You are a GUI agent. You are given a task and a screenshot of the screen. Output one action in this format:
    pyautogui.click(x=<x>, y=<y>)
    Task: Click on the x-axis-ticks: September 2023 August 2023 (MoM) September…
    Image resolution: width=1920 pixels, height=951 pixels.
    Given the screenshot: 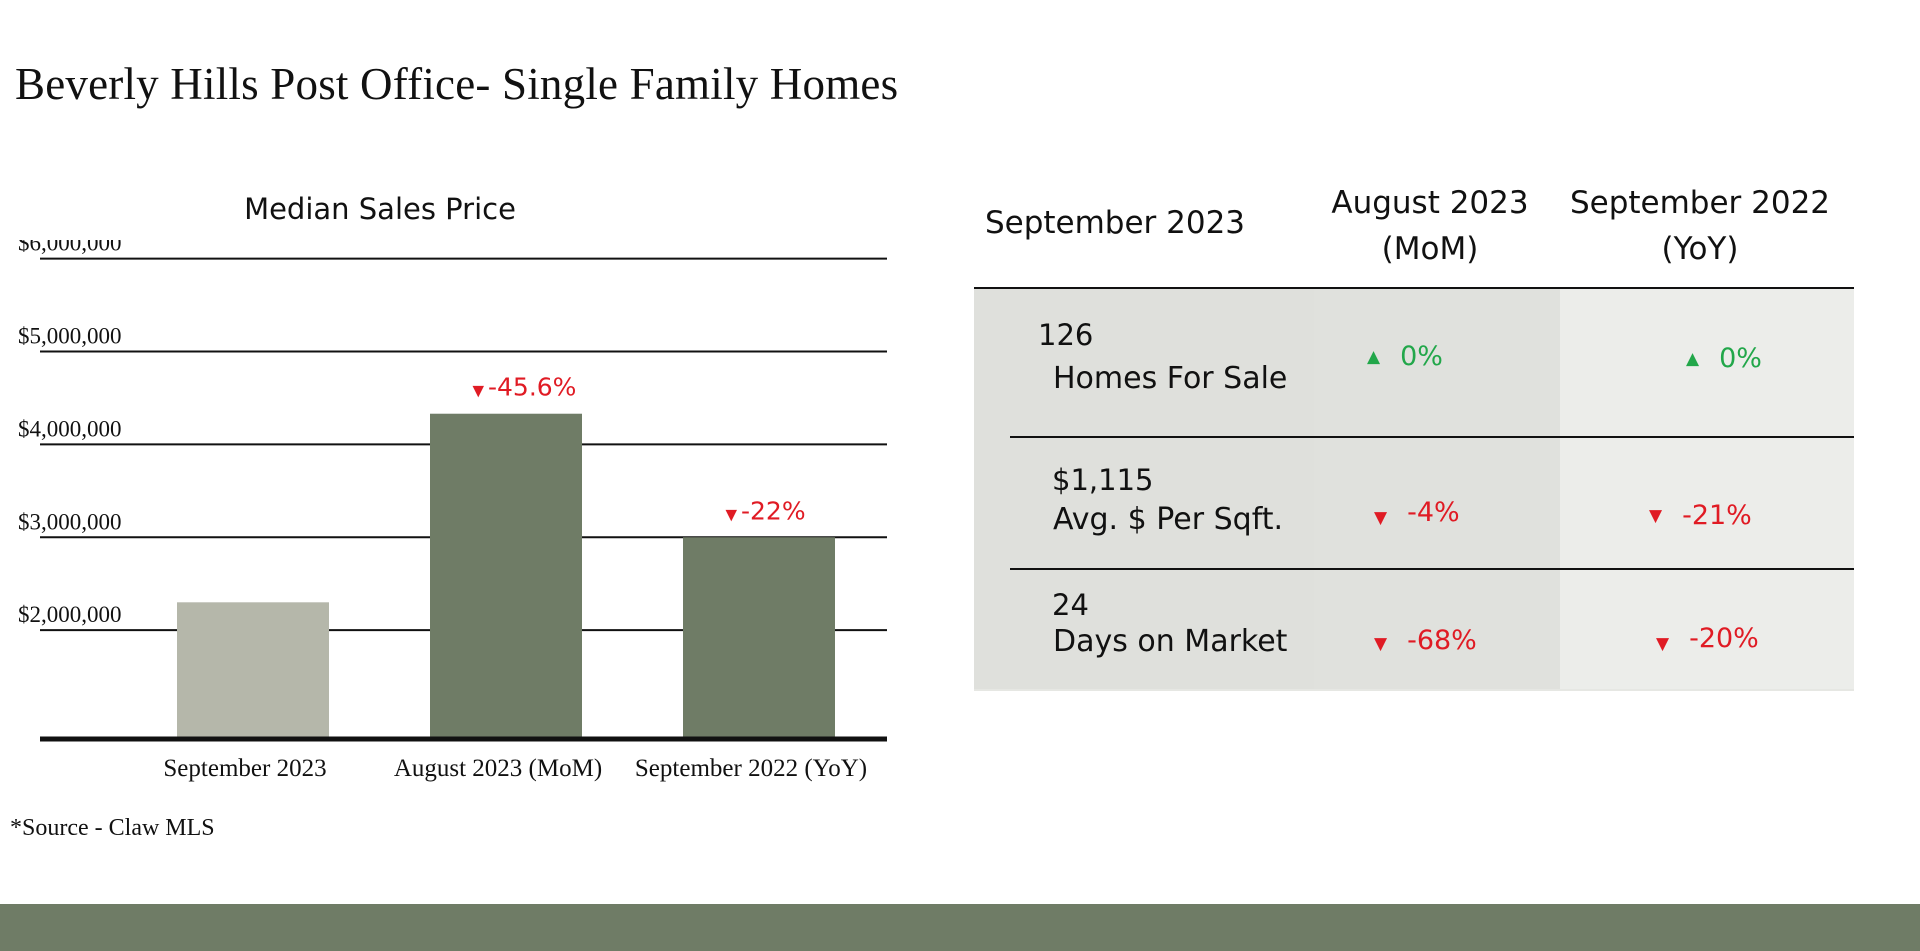 What is the action you would take?
    pyautogui.click(x=515, y=768)
    